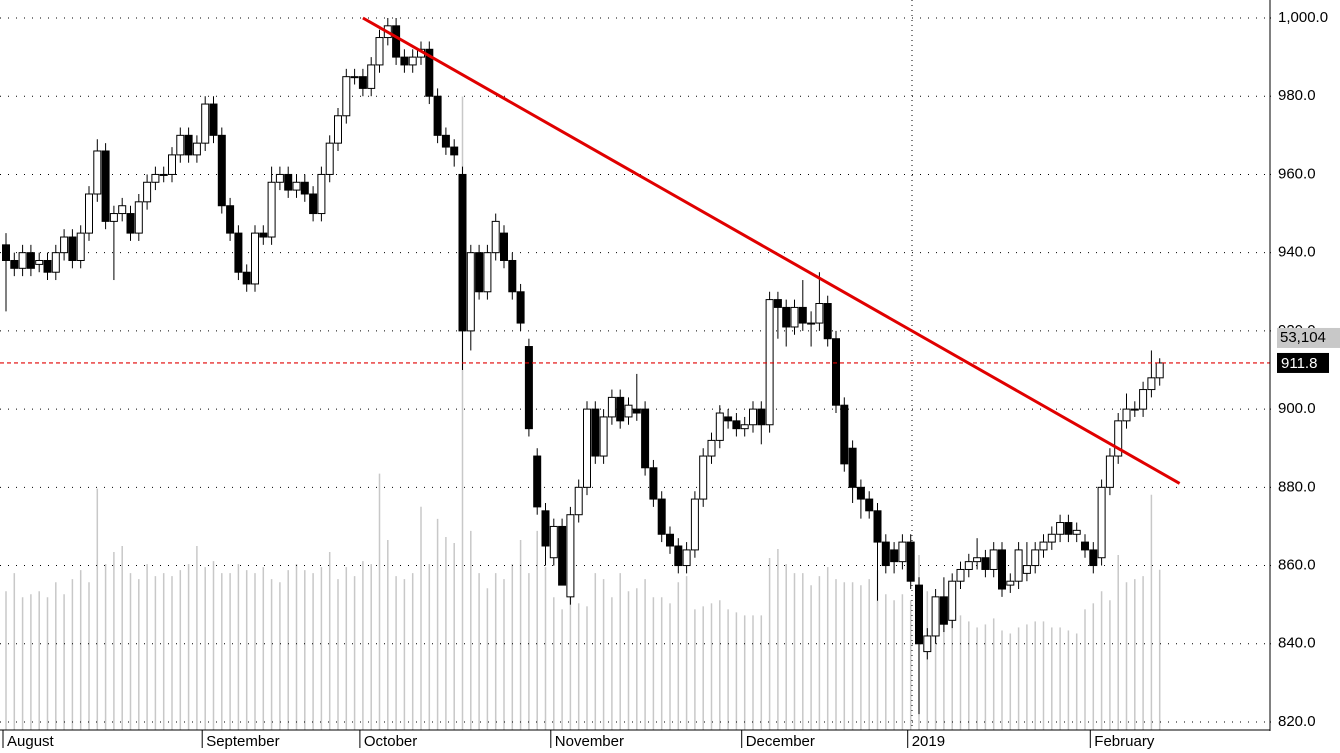 This screenshot has height=753, width=1340. What do you see at coordinates (1303, 362) in the screenshot?
I see `price-label-box` at bounding box center [1303, 362].